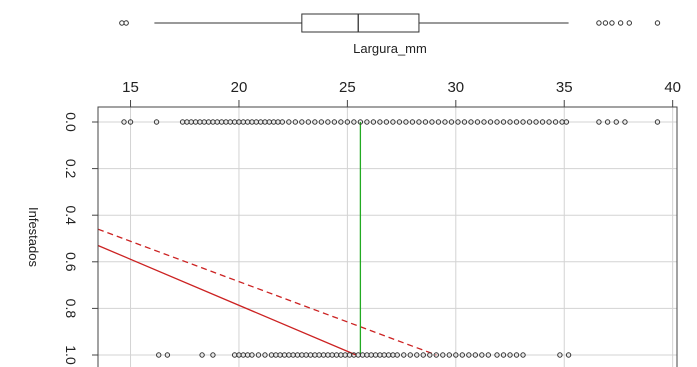 The image size is (697, 367). Describe the element at coordinates (71, 309) in the screenshot. I see `y-tick-label: 0.8` at that location.